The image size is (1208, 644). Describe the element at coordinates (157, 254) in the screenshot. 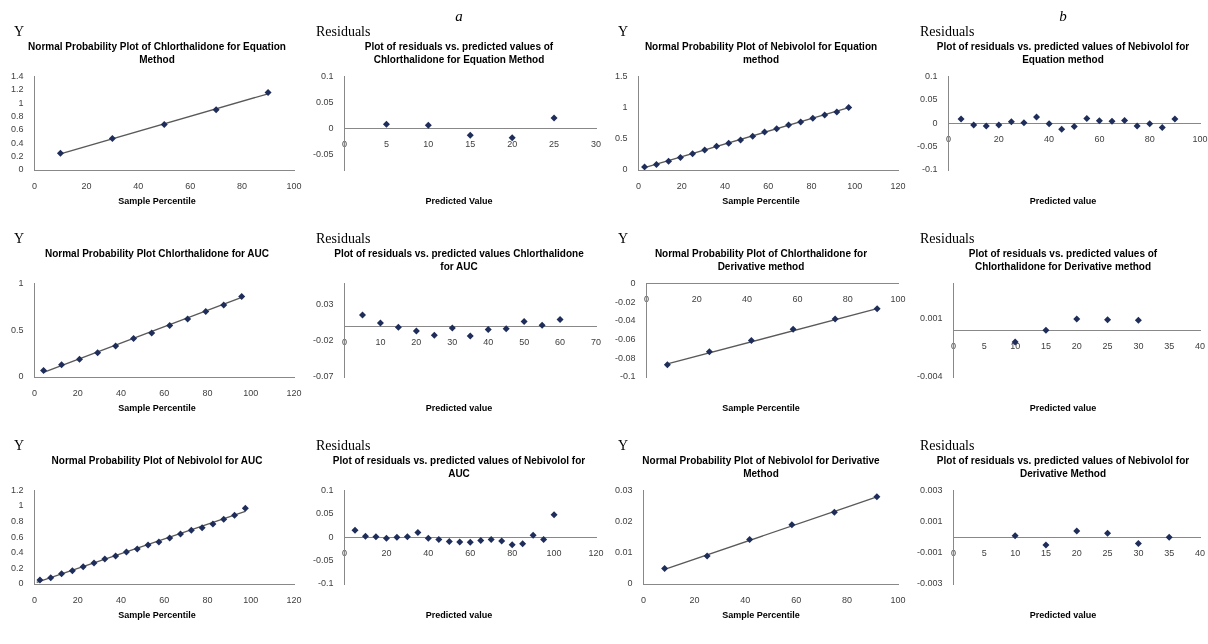

I see `chart-title: Normal Probability Plot Chlorthalidone for AUC` at that location.